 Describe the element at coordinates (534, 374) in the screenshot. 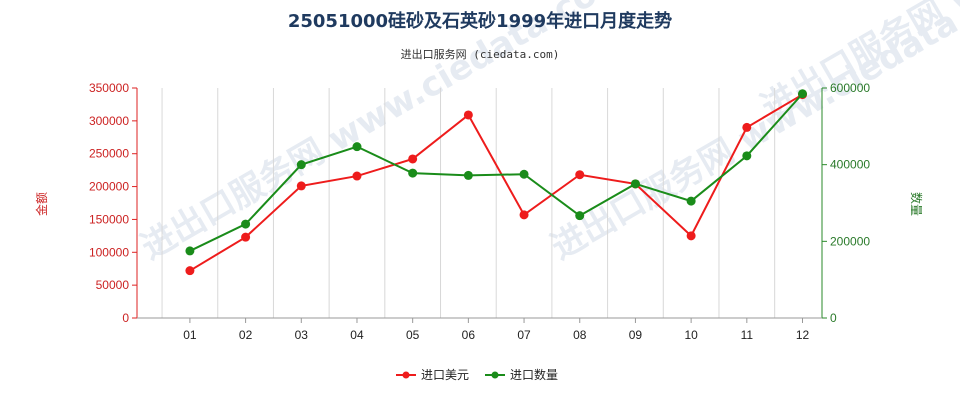

I see `legend-label-quantity: 进口数量` at that location.